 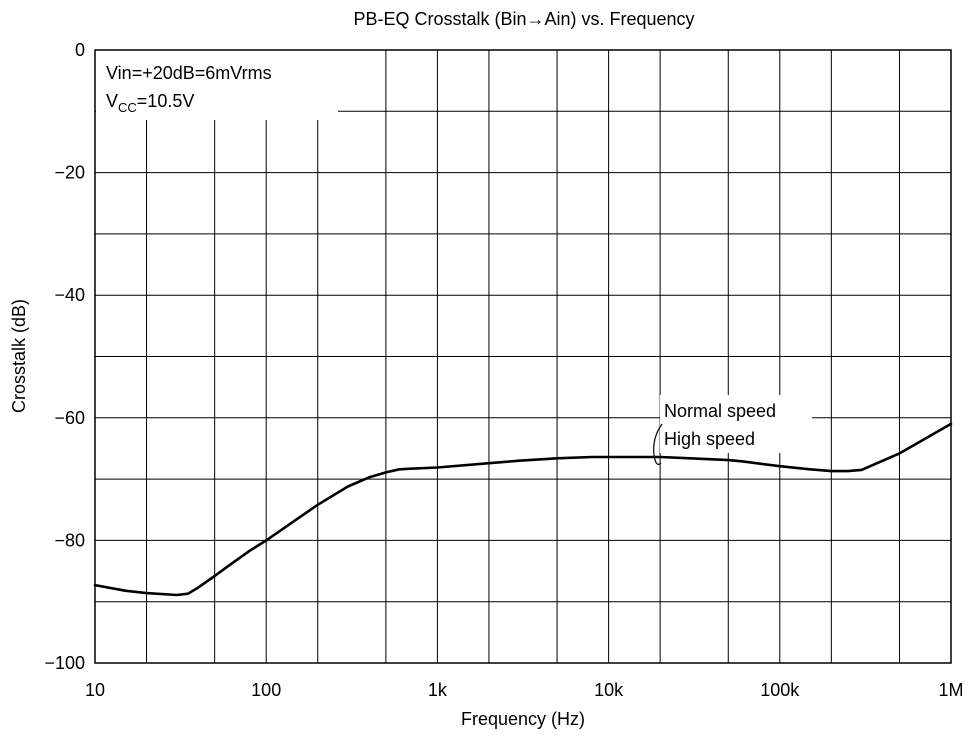 What do you see at coordinates (950, 690) in the screenshot?
I see `x-tick-label: 1M` at bounding box center [950, 690].